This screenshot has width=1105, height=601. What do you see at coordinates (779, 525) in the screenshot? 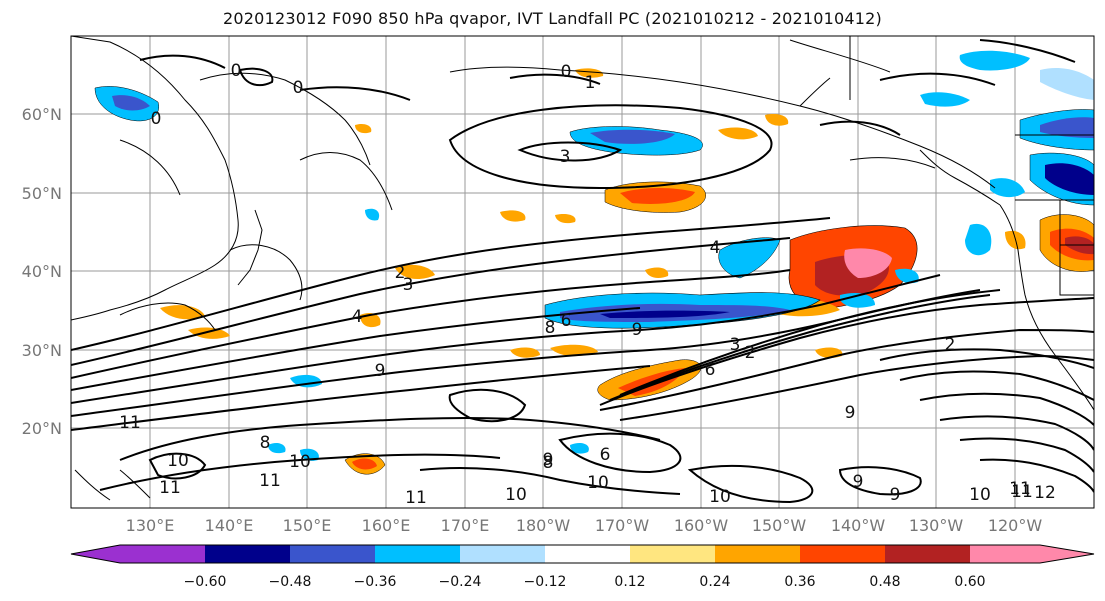
I see `lon-label-150w: 150°W` at bounding box center [779, 525].